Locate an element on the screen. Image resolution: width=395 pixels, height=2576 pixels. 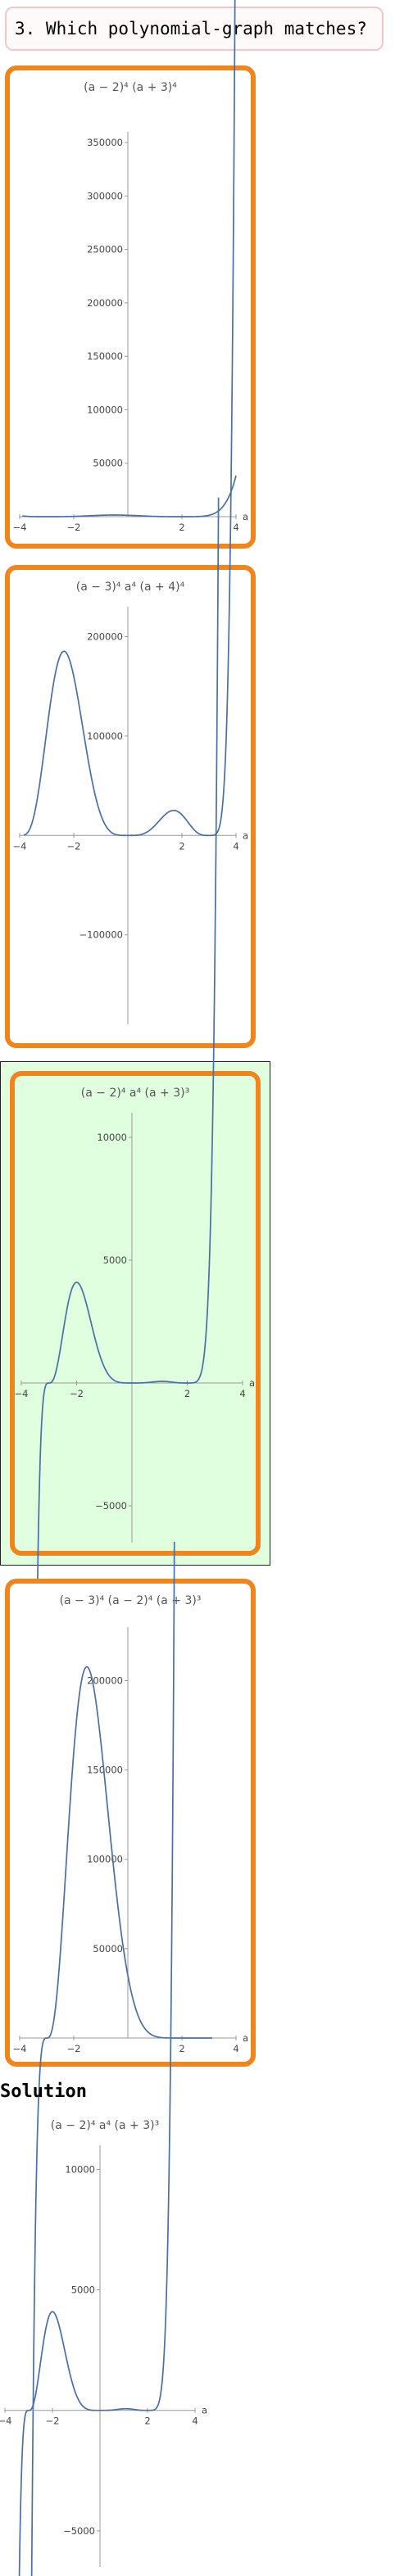
polynomial-curve is located at coordinates (129, 496).